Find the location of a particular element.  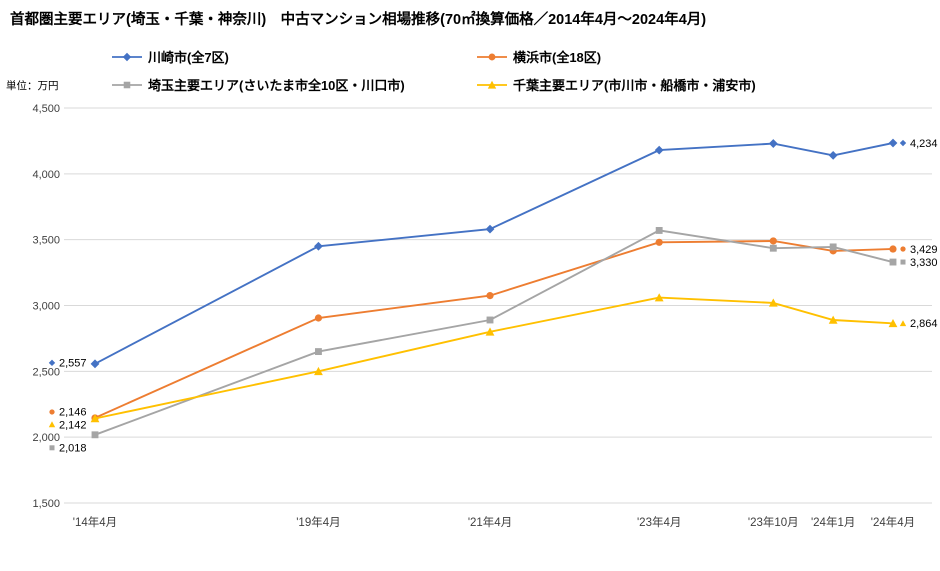

square-legend-marker-icon is located at coordinates (127, 84).